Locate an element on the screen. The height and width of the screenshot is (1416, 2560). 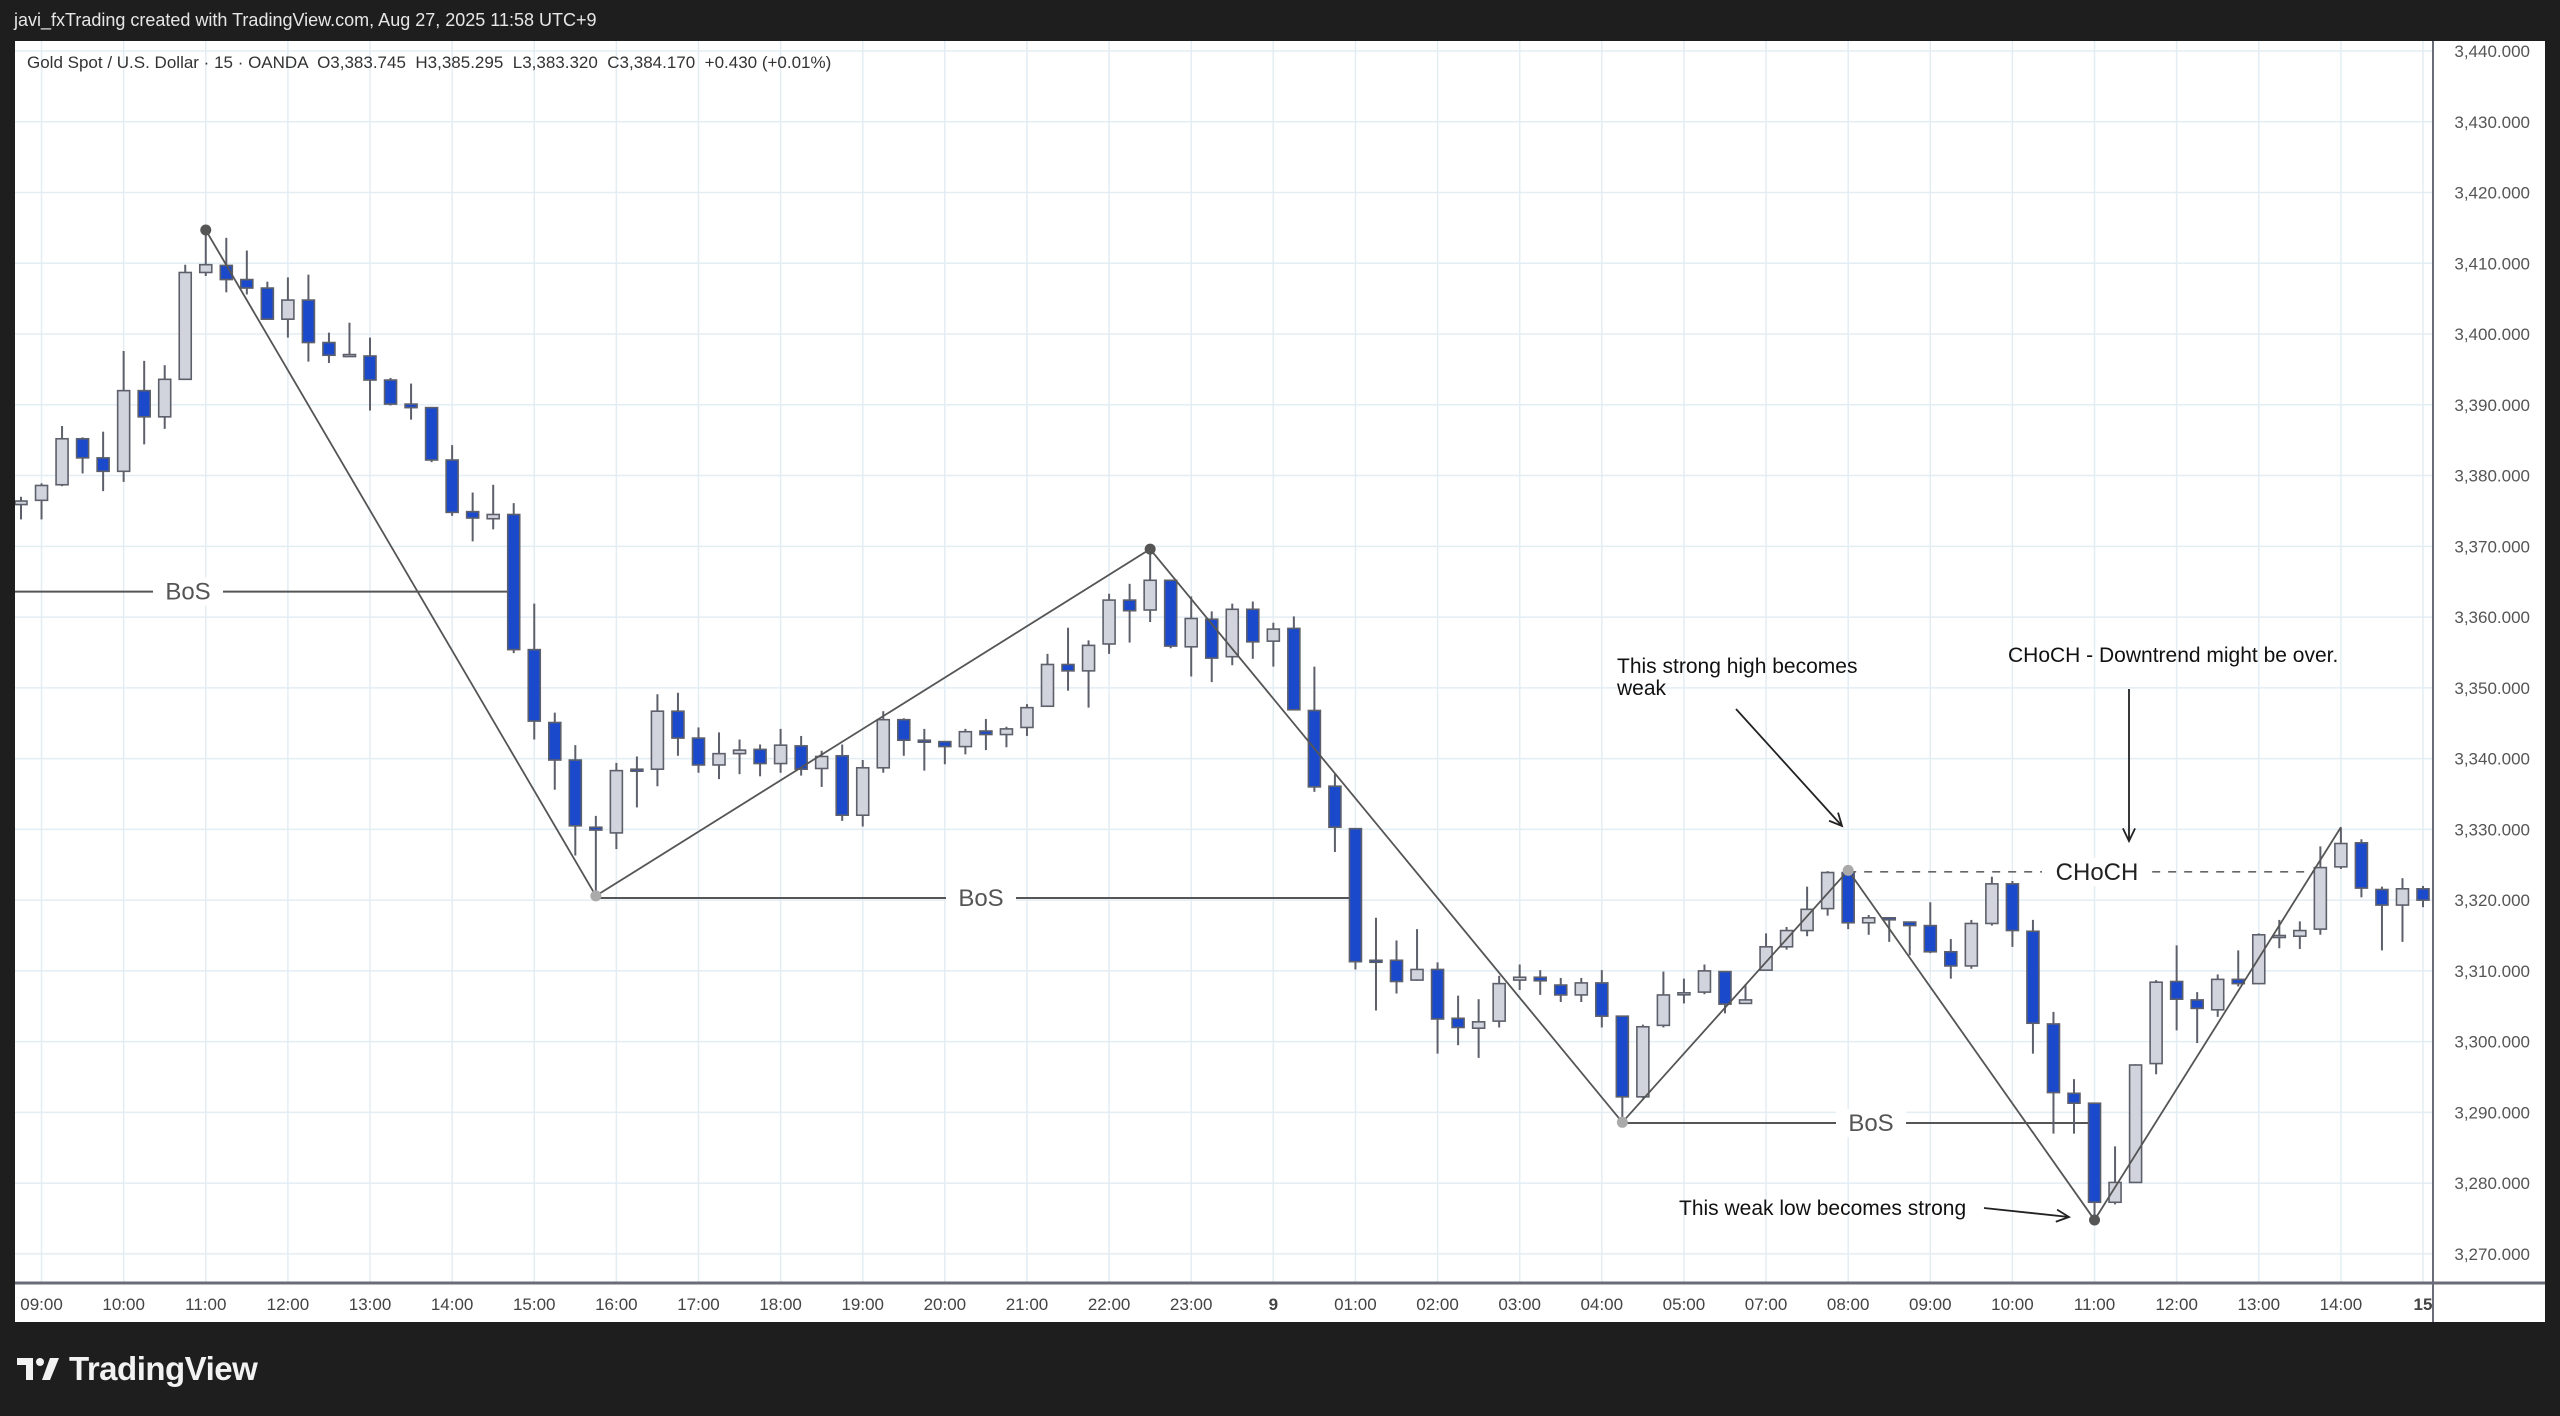
price-tick-label: 3,310.000 is located at coordinates (2492, 971).